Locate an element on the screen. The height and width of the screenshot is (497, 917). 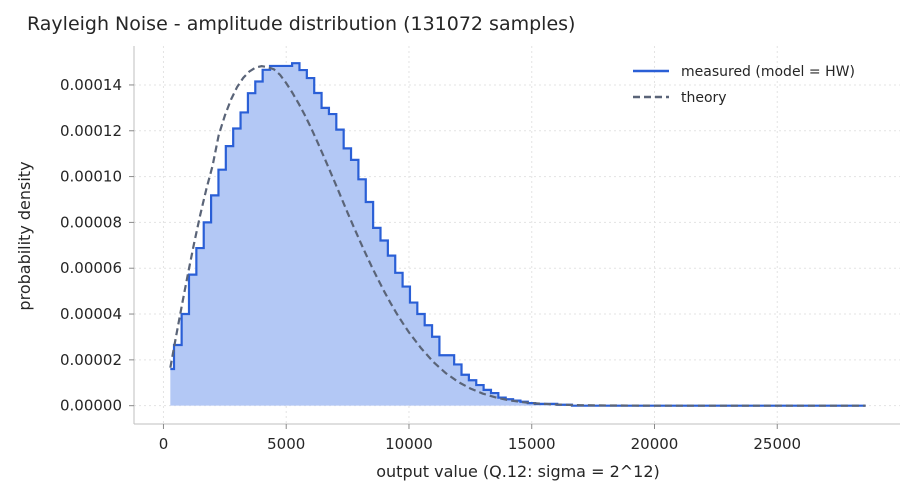
x-tick-label: 25000 is located at coordinates (777, 444).